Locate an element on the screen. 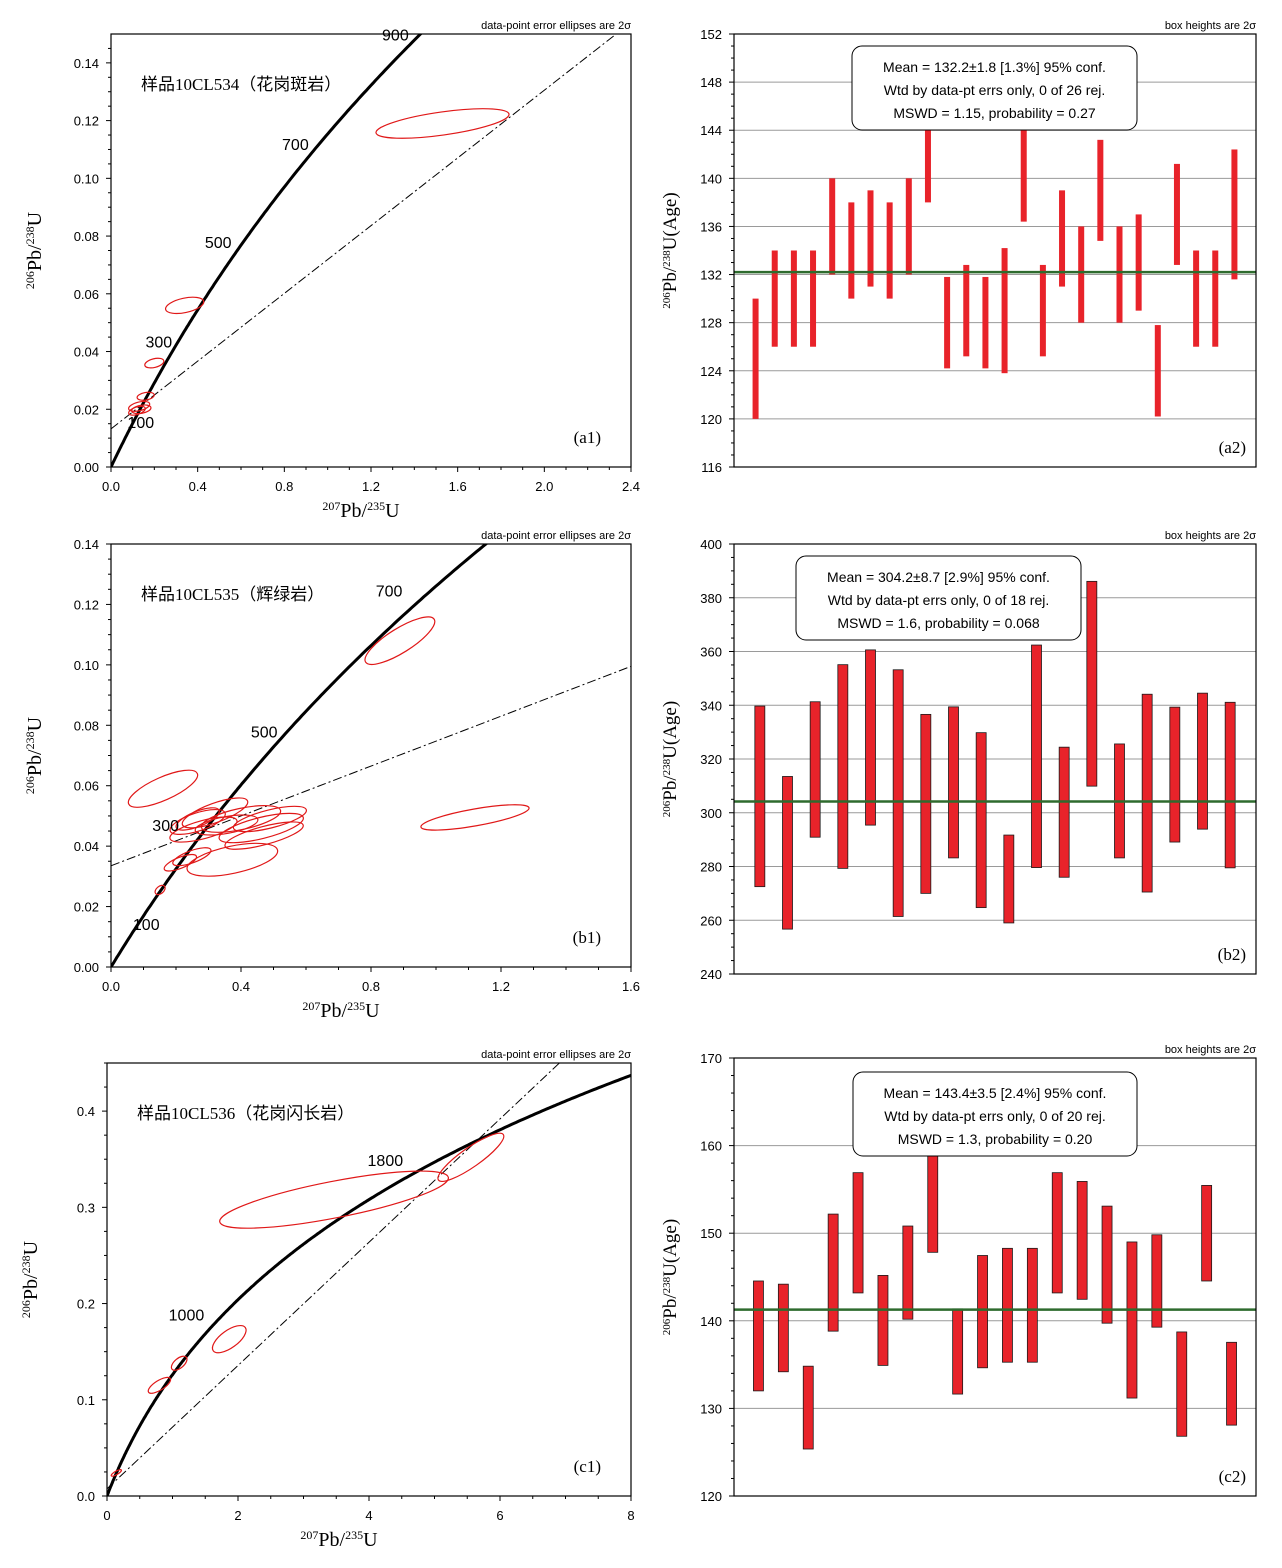  age-label: 700 is located at coordinates (295, 145).